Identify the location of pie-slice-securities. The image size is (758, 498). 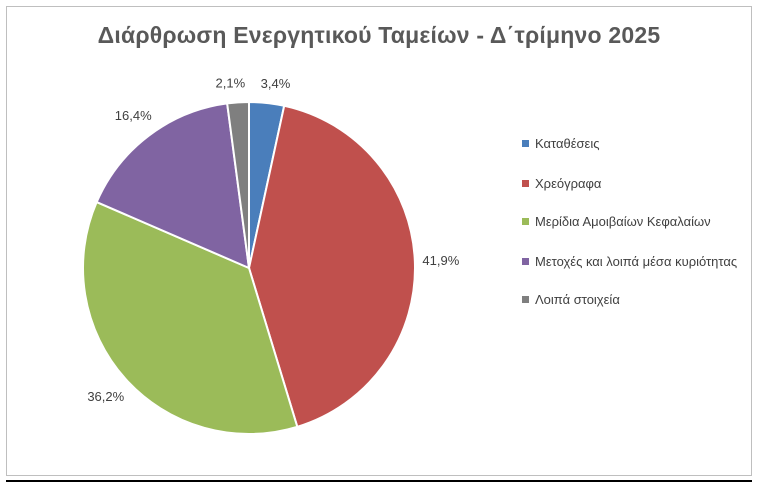
(331, 266).